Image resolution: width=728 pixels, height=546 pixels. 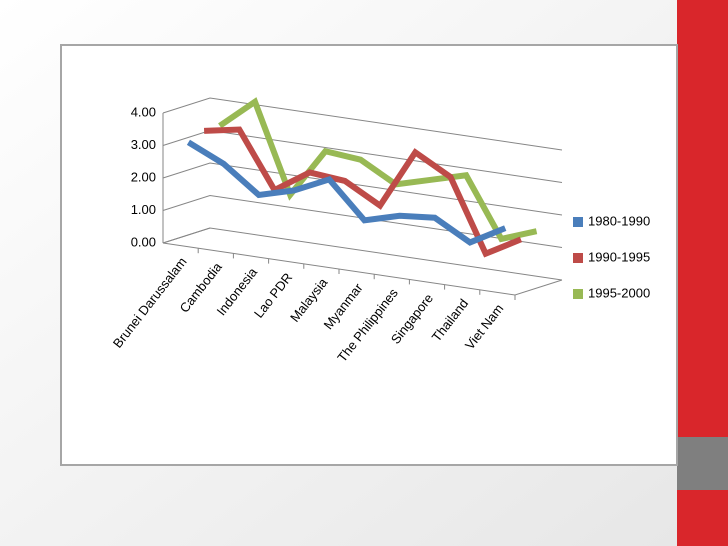 I want to click on legend-label: 1990-1995, so click(x=619, y=256).